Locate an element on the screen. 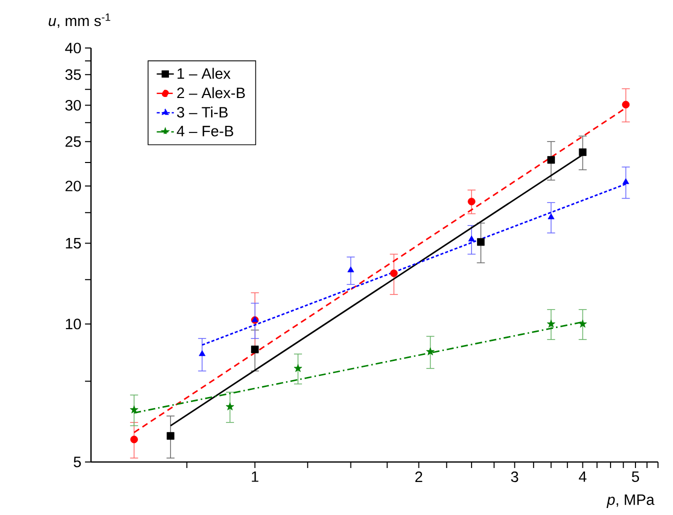 The height and width of the screenshot is (515, 673). y-tick-label: 20 is located at coordinates (73, 186).